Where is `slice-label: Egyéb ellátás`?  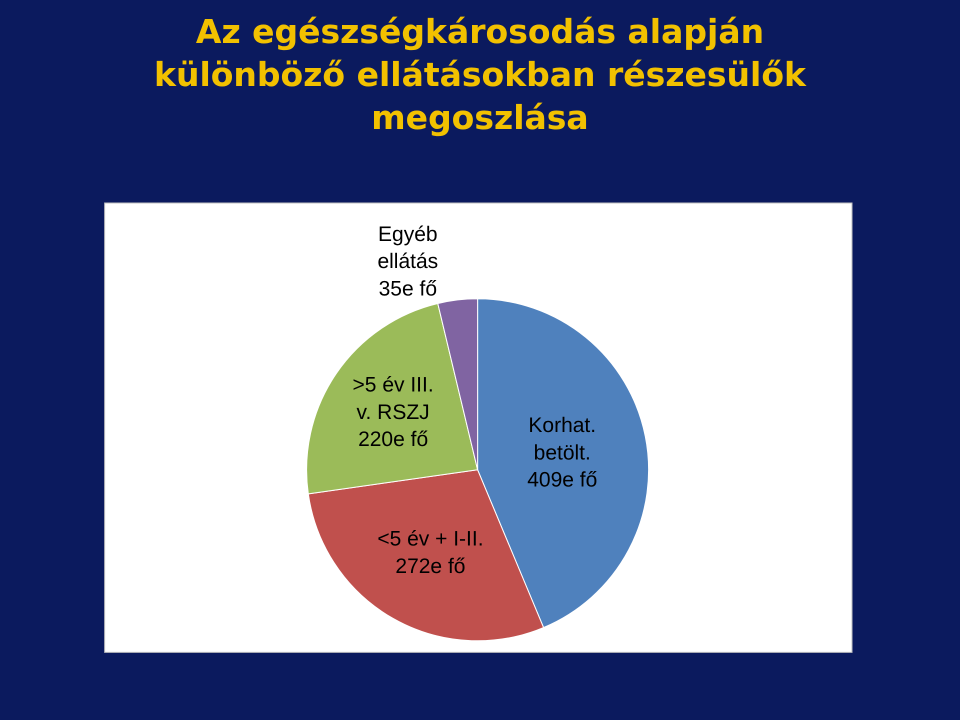 slice-label: Egyéb ellátás is located at coordinates (407, 248).